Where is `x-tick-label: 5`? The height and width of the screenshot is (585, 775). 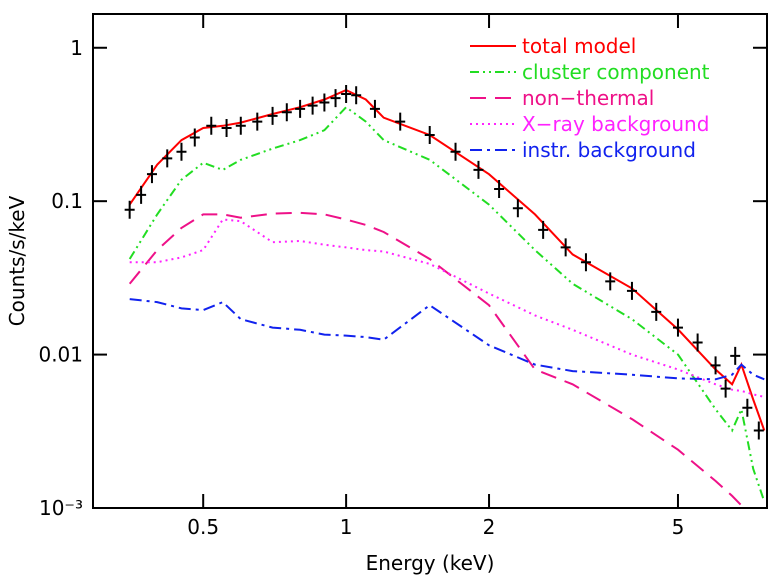
x-tick-label: 5 is located at coordinates (678, 527).